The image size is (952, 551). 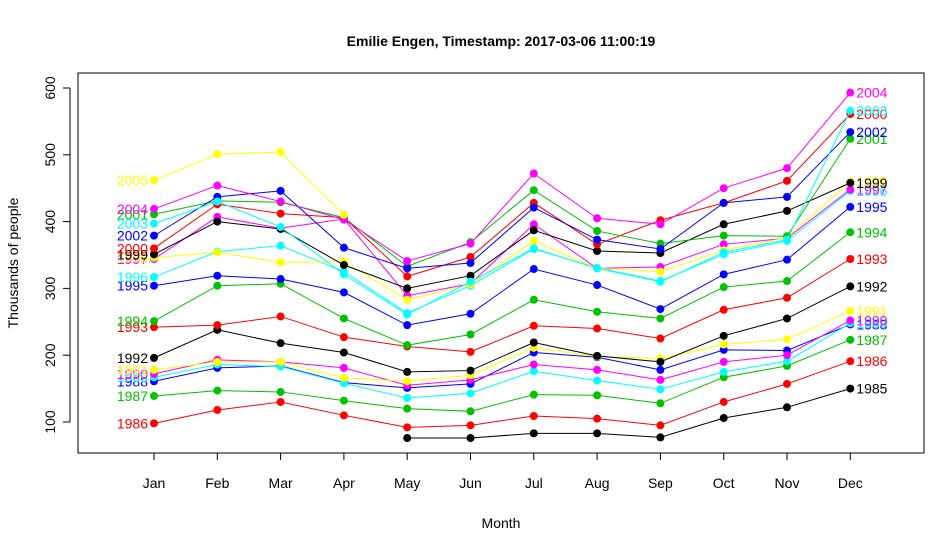 I want to click on series-label-right: 2001, so click(x=871, y=139).